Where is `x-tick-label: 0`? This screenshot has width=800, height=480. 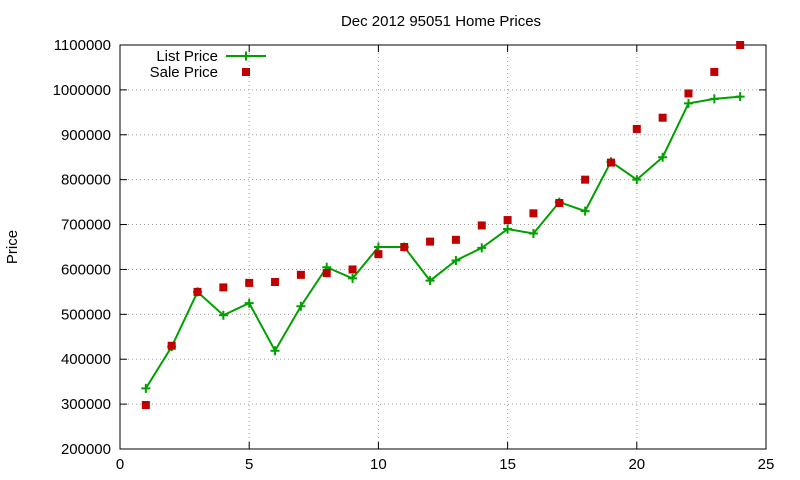
x-tick-label: 0 is located at coordinates (120, 464).